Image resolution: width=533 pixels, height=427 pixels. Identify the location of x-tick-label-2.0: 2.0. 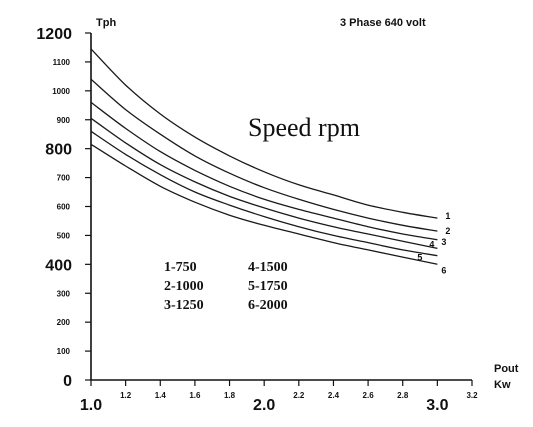
(264, 405).